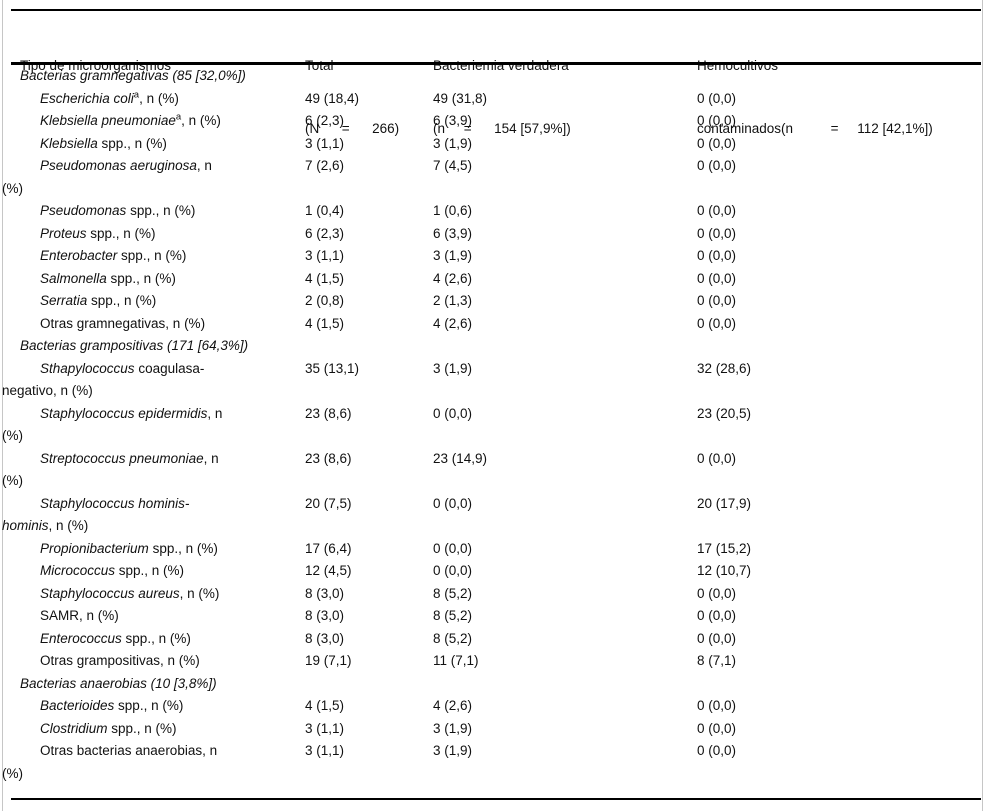 The height and width of the screenshot is (811, 992). What do you see at coordinates (328, 570) in the screenshot?
I see `cell-total: 12 (4,5)` at bounding box center [328, 570].